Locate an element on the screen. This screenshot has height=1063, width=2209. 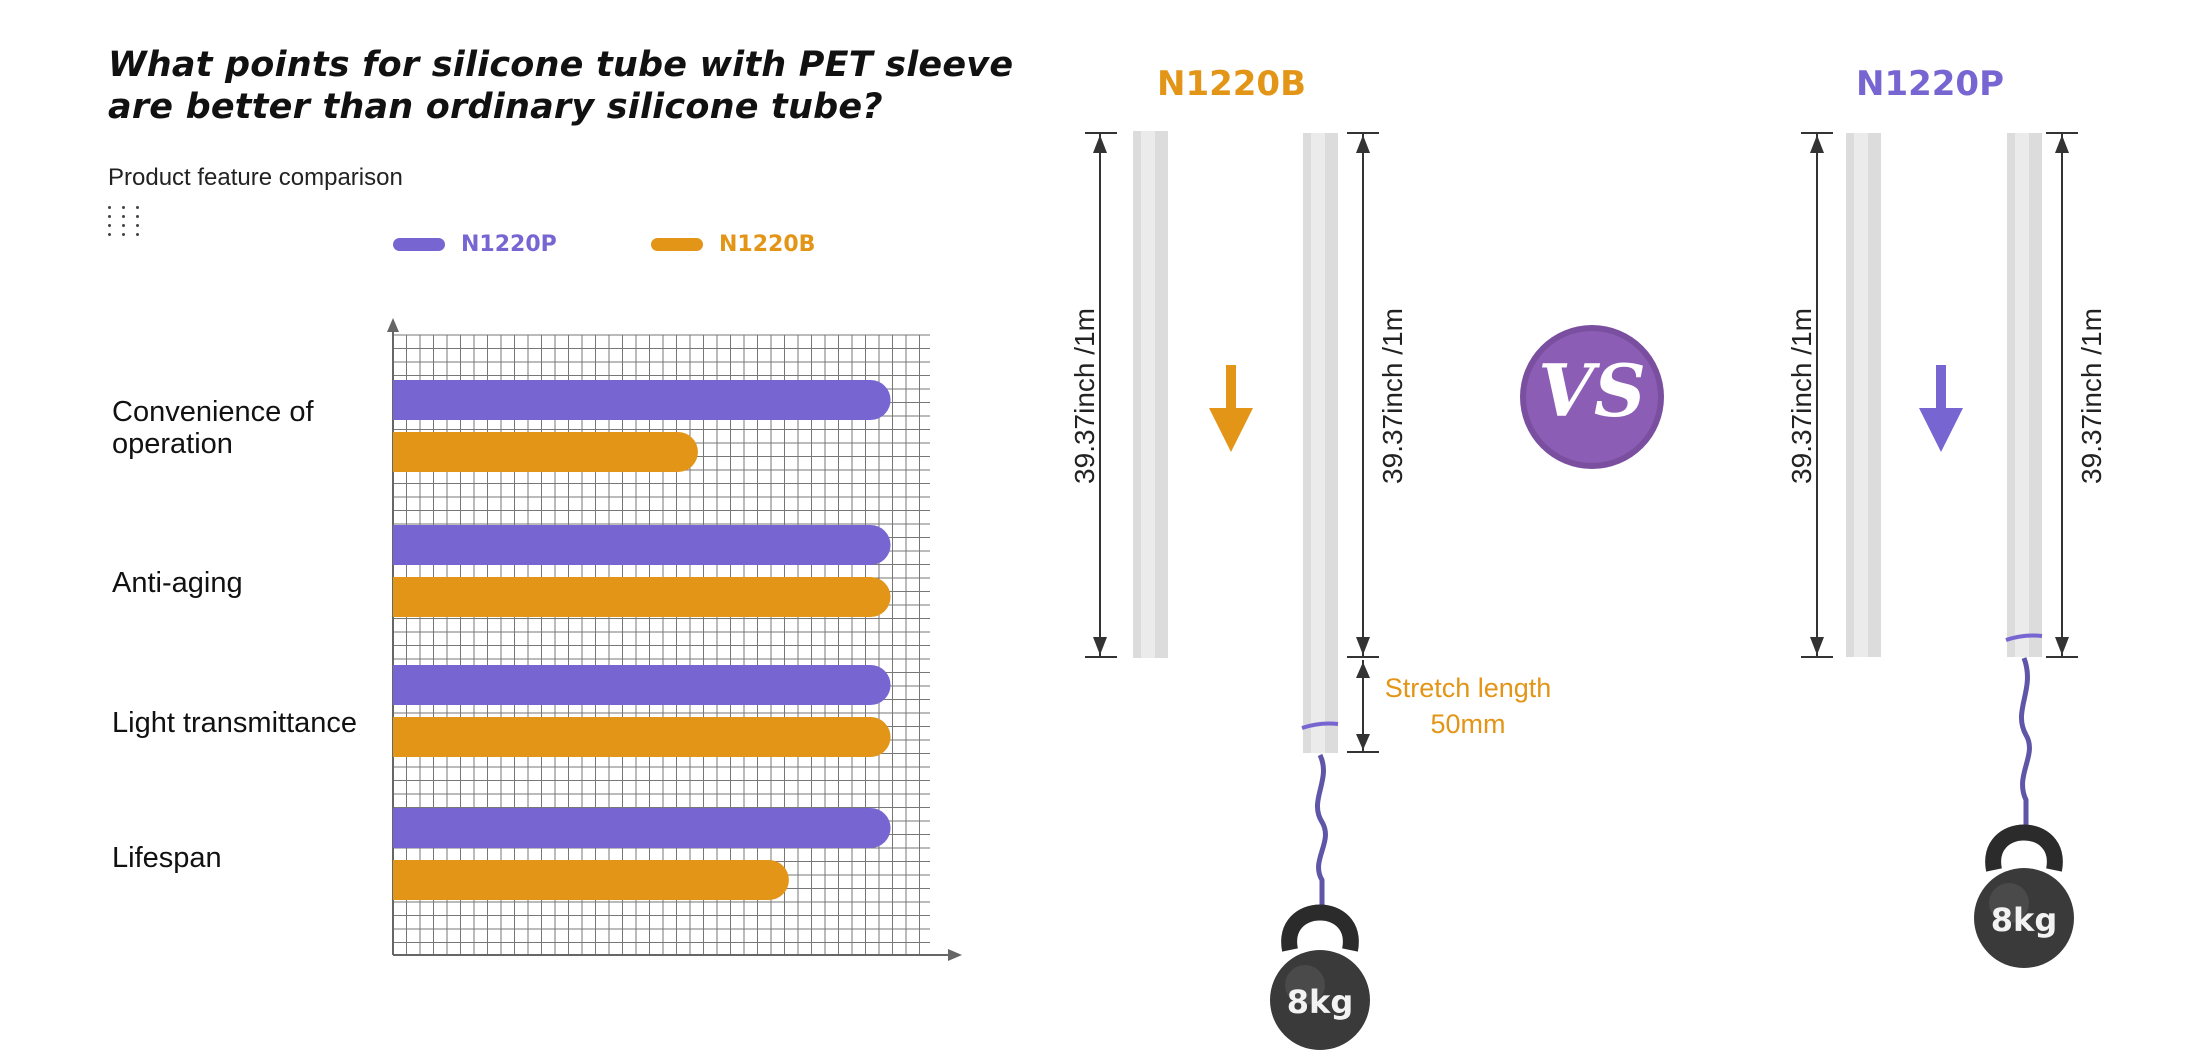
tube-title-n1220p: N1220P is located at coordinates (1930, 84).